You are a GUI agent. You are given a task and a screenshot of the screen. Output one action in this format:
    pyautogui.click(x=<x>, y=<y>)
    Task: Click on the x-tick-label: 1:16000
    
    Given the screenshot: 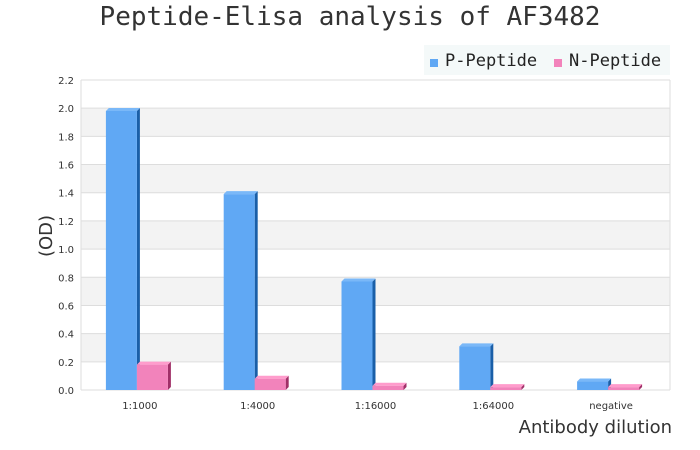 What is the action you would take?
    pyautogui.click(x=376, y=406)
    